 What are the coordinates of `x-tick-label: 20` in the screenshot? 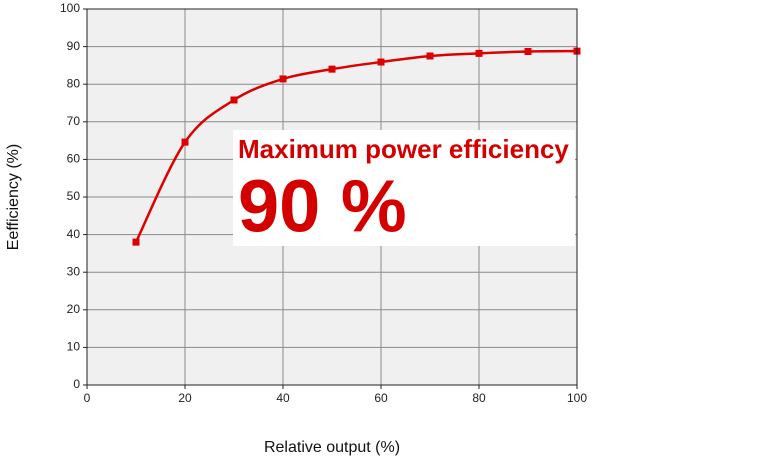 It's located at (185, 398).